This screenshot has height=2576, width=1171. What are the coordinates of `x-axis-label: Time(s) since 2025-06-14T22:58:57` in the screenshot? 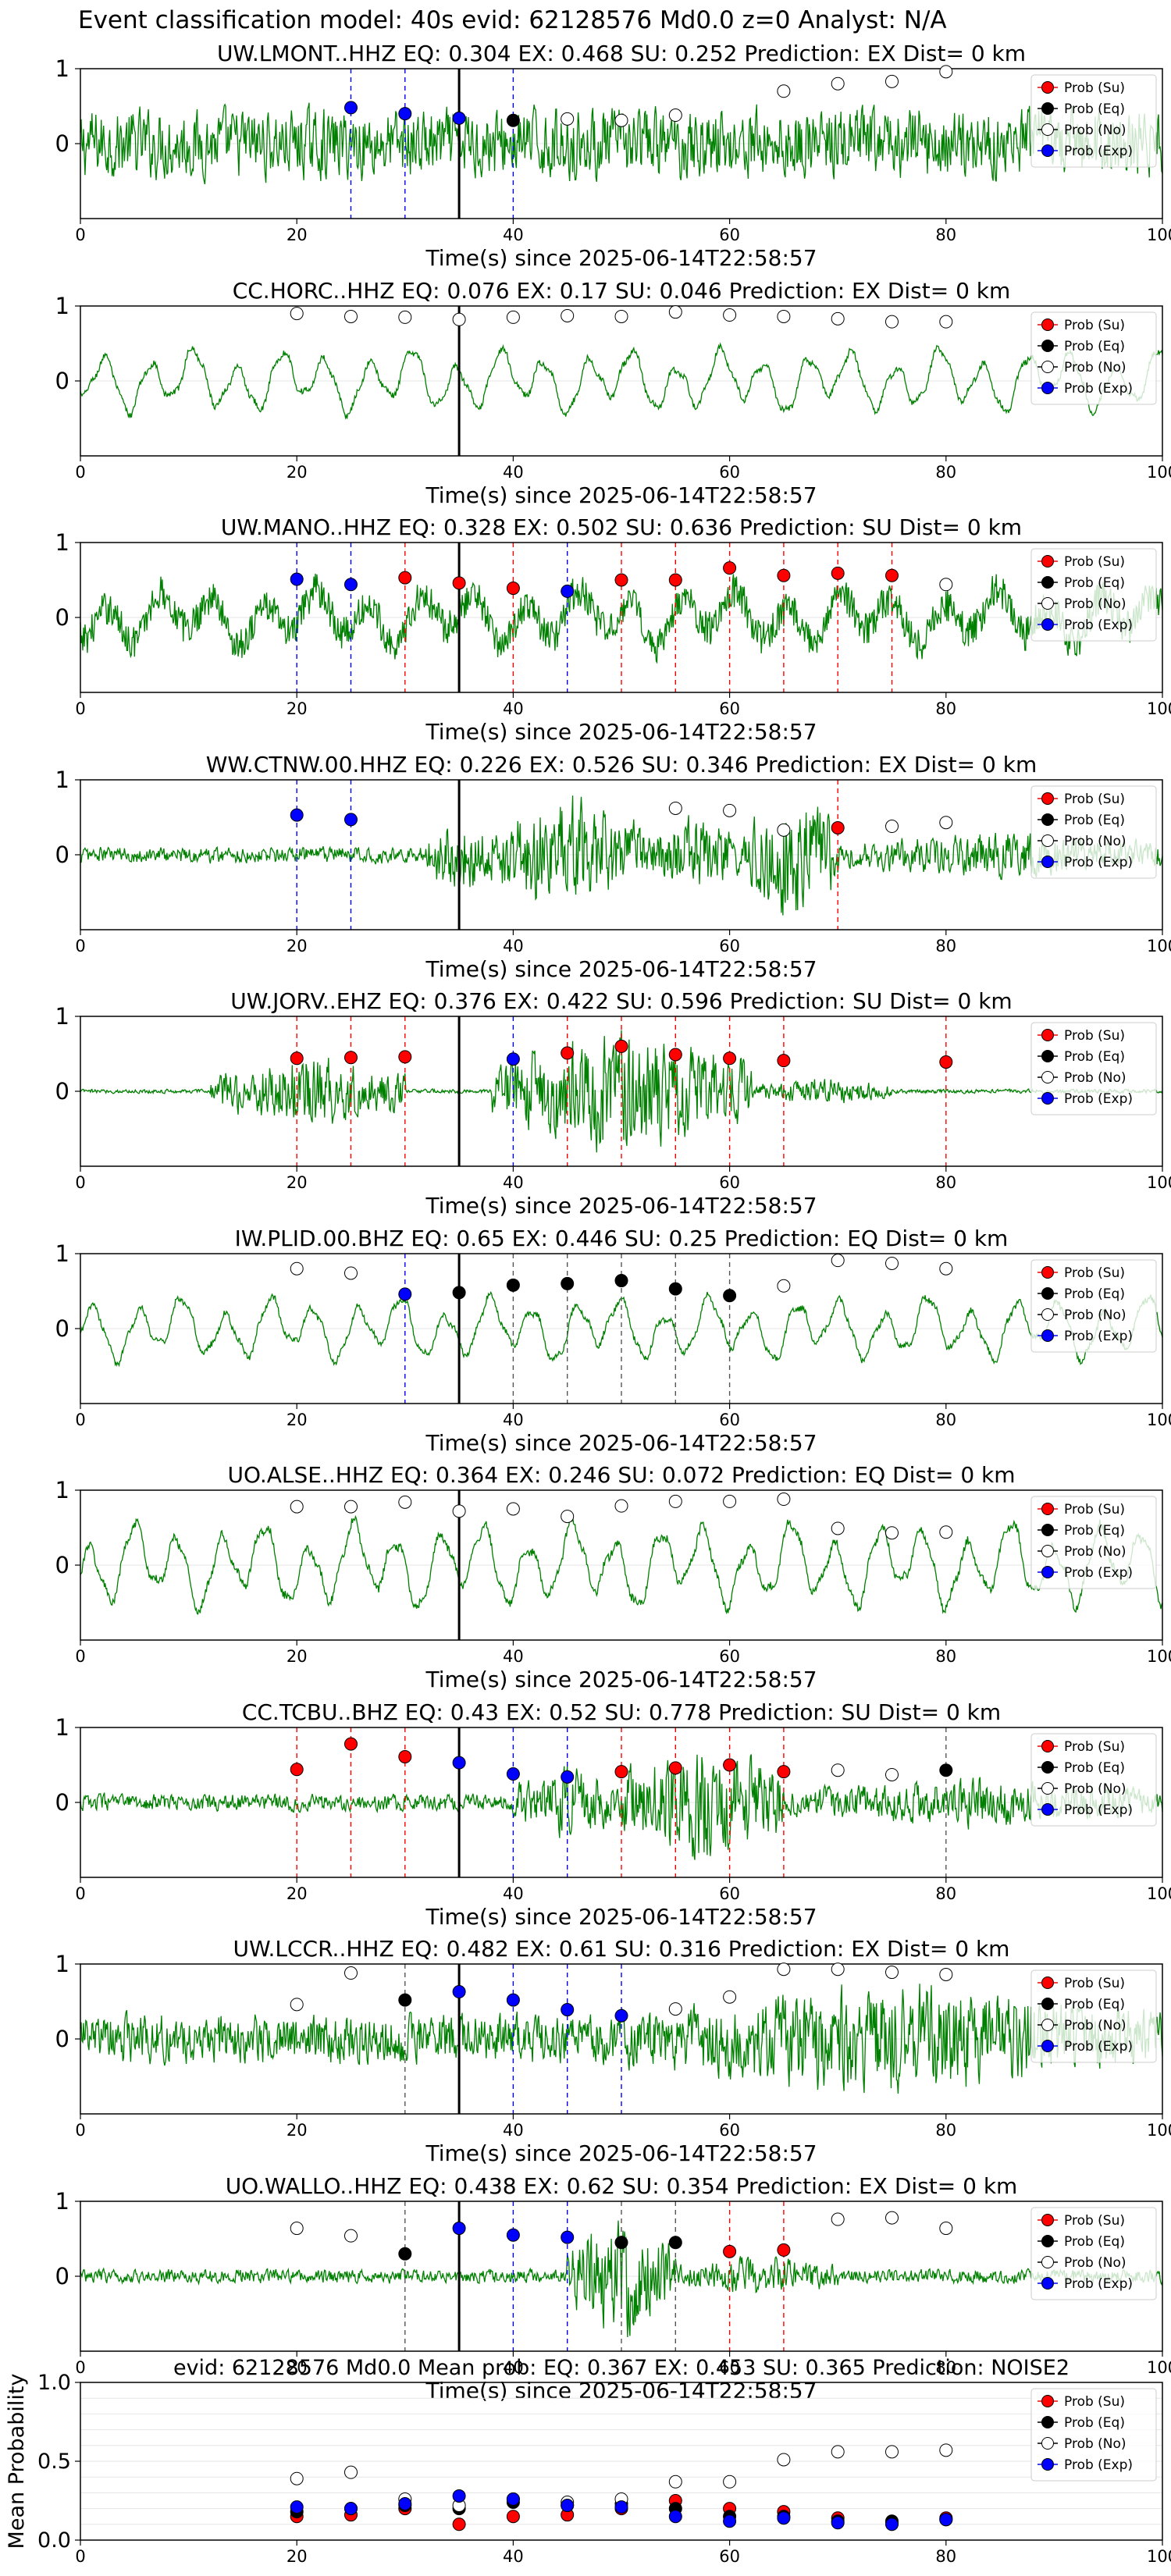 It's located at (621, 1206).